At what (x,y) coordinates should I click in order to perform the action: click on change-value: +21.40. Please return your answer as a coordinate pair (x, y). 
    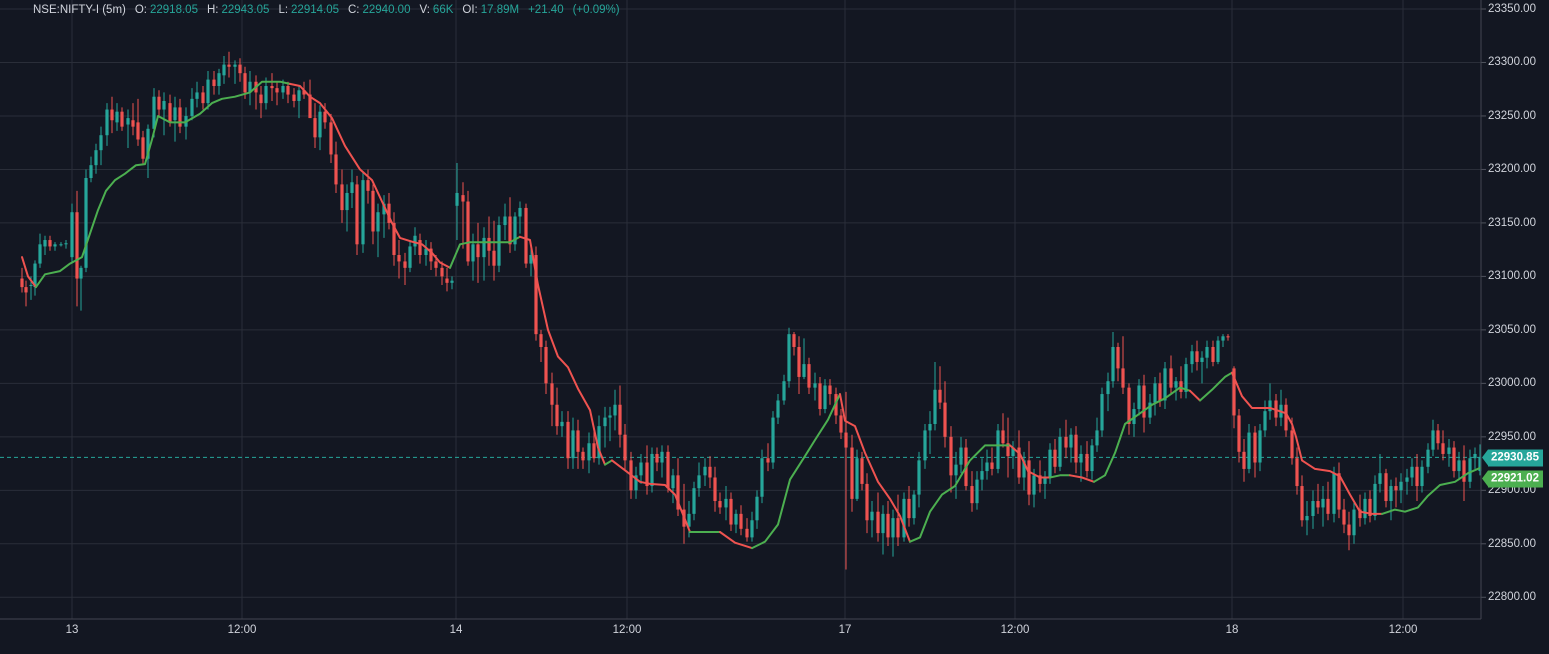
    Looking at the image, I should click on (546, 10).